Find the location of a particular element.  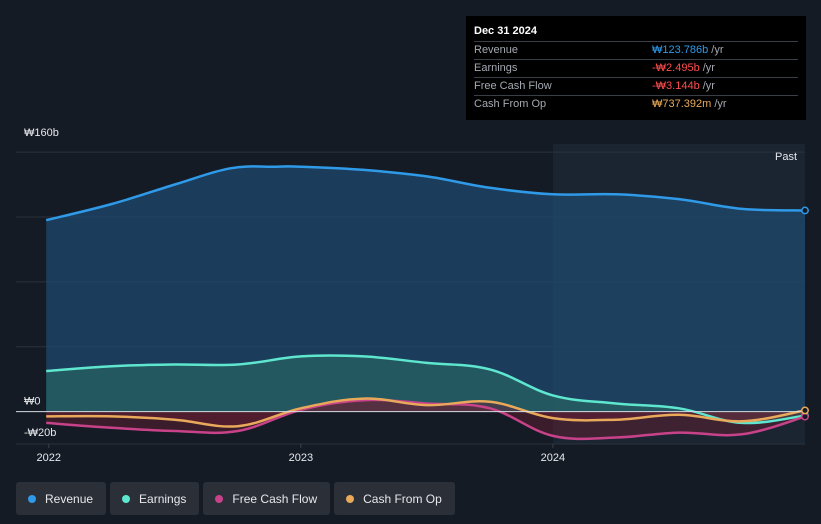

legend-item-revenue: Revenue is located at coordinates (61, 498).